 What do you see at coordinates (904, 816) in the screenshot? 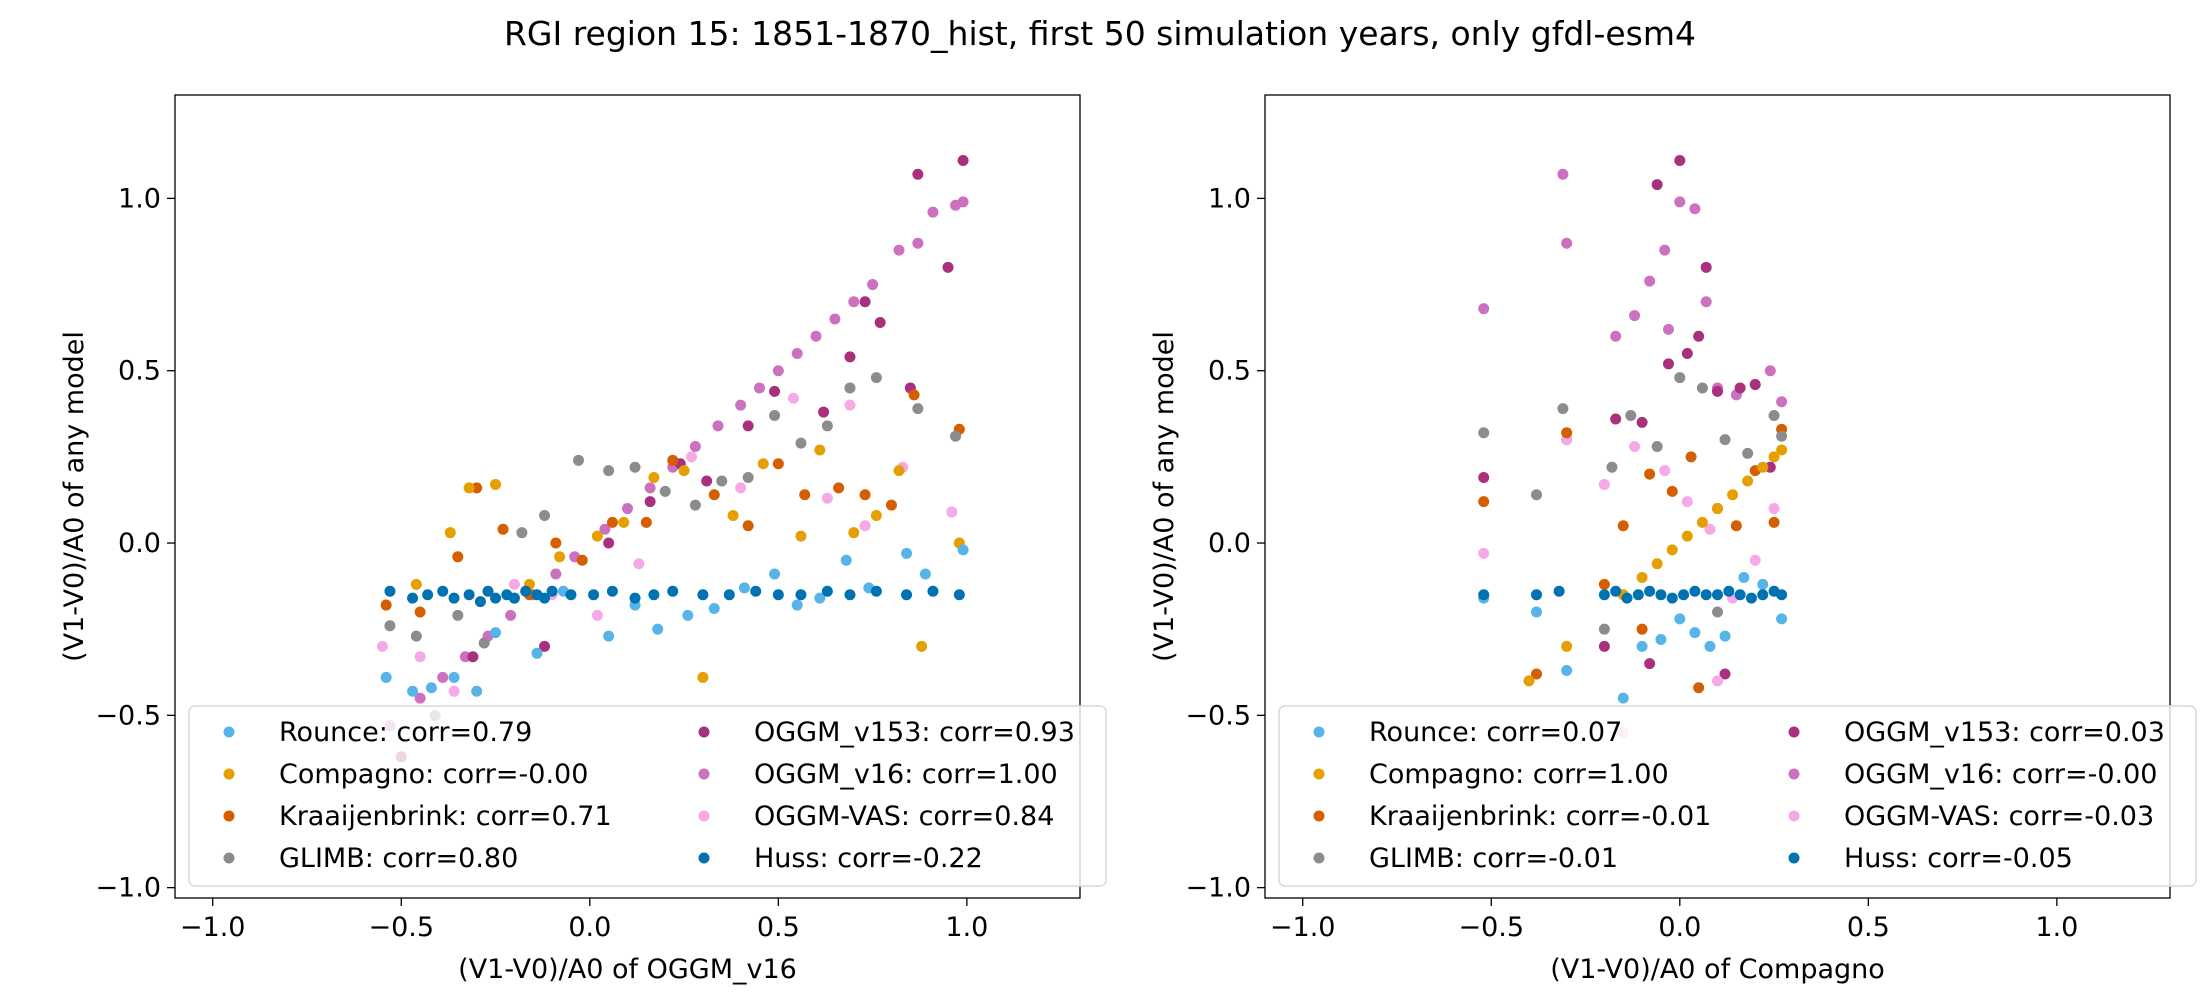
I see `legend-entry: OGGM-VAS: corr=0.84` at bounding box center [904, 816].